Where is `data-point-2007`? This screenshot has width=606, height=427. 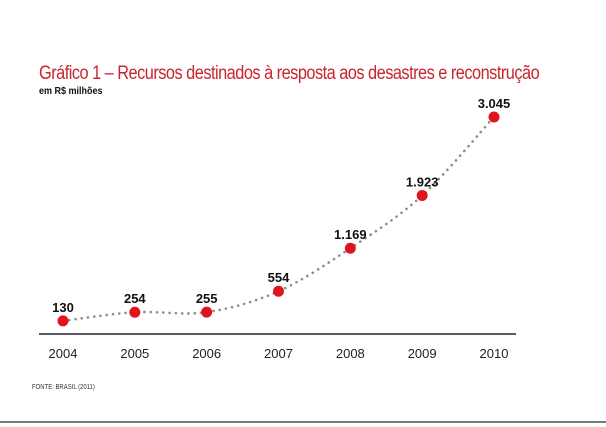
data-point-2007 is located at coordinates (278, 291).